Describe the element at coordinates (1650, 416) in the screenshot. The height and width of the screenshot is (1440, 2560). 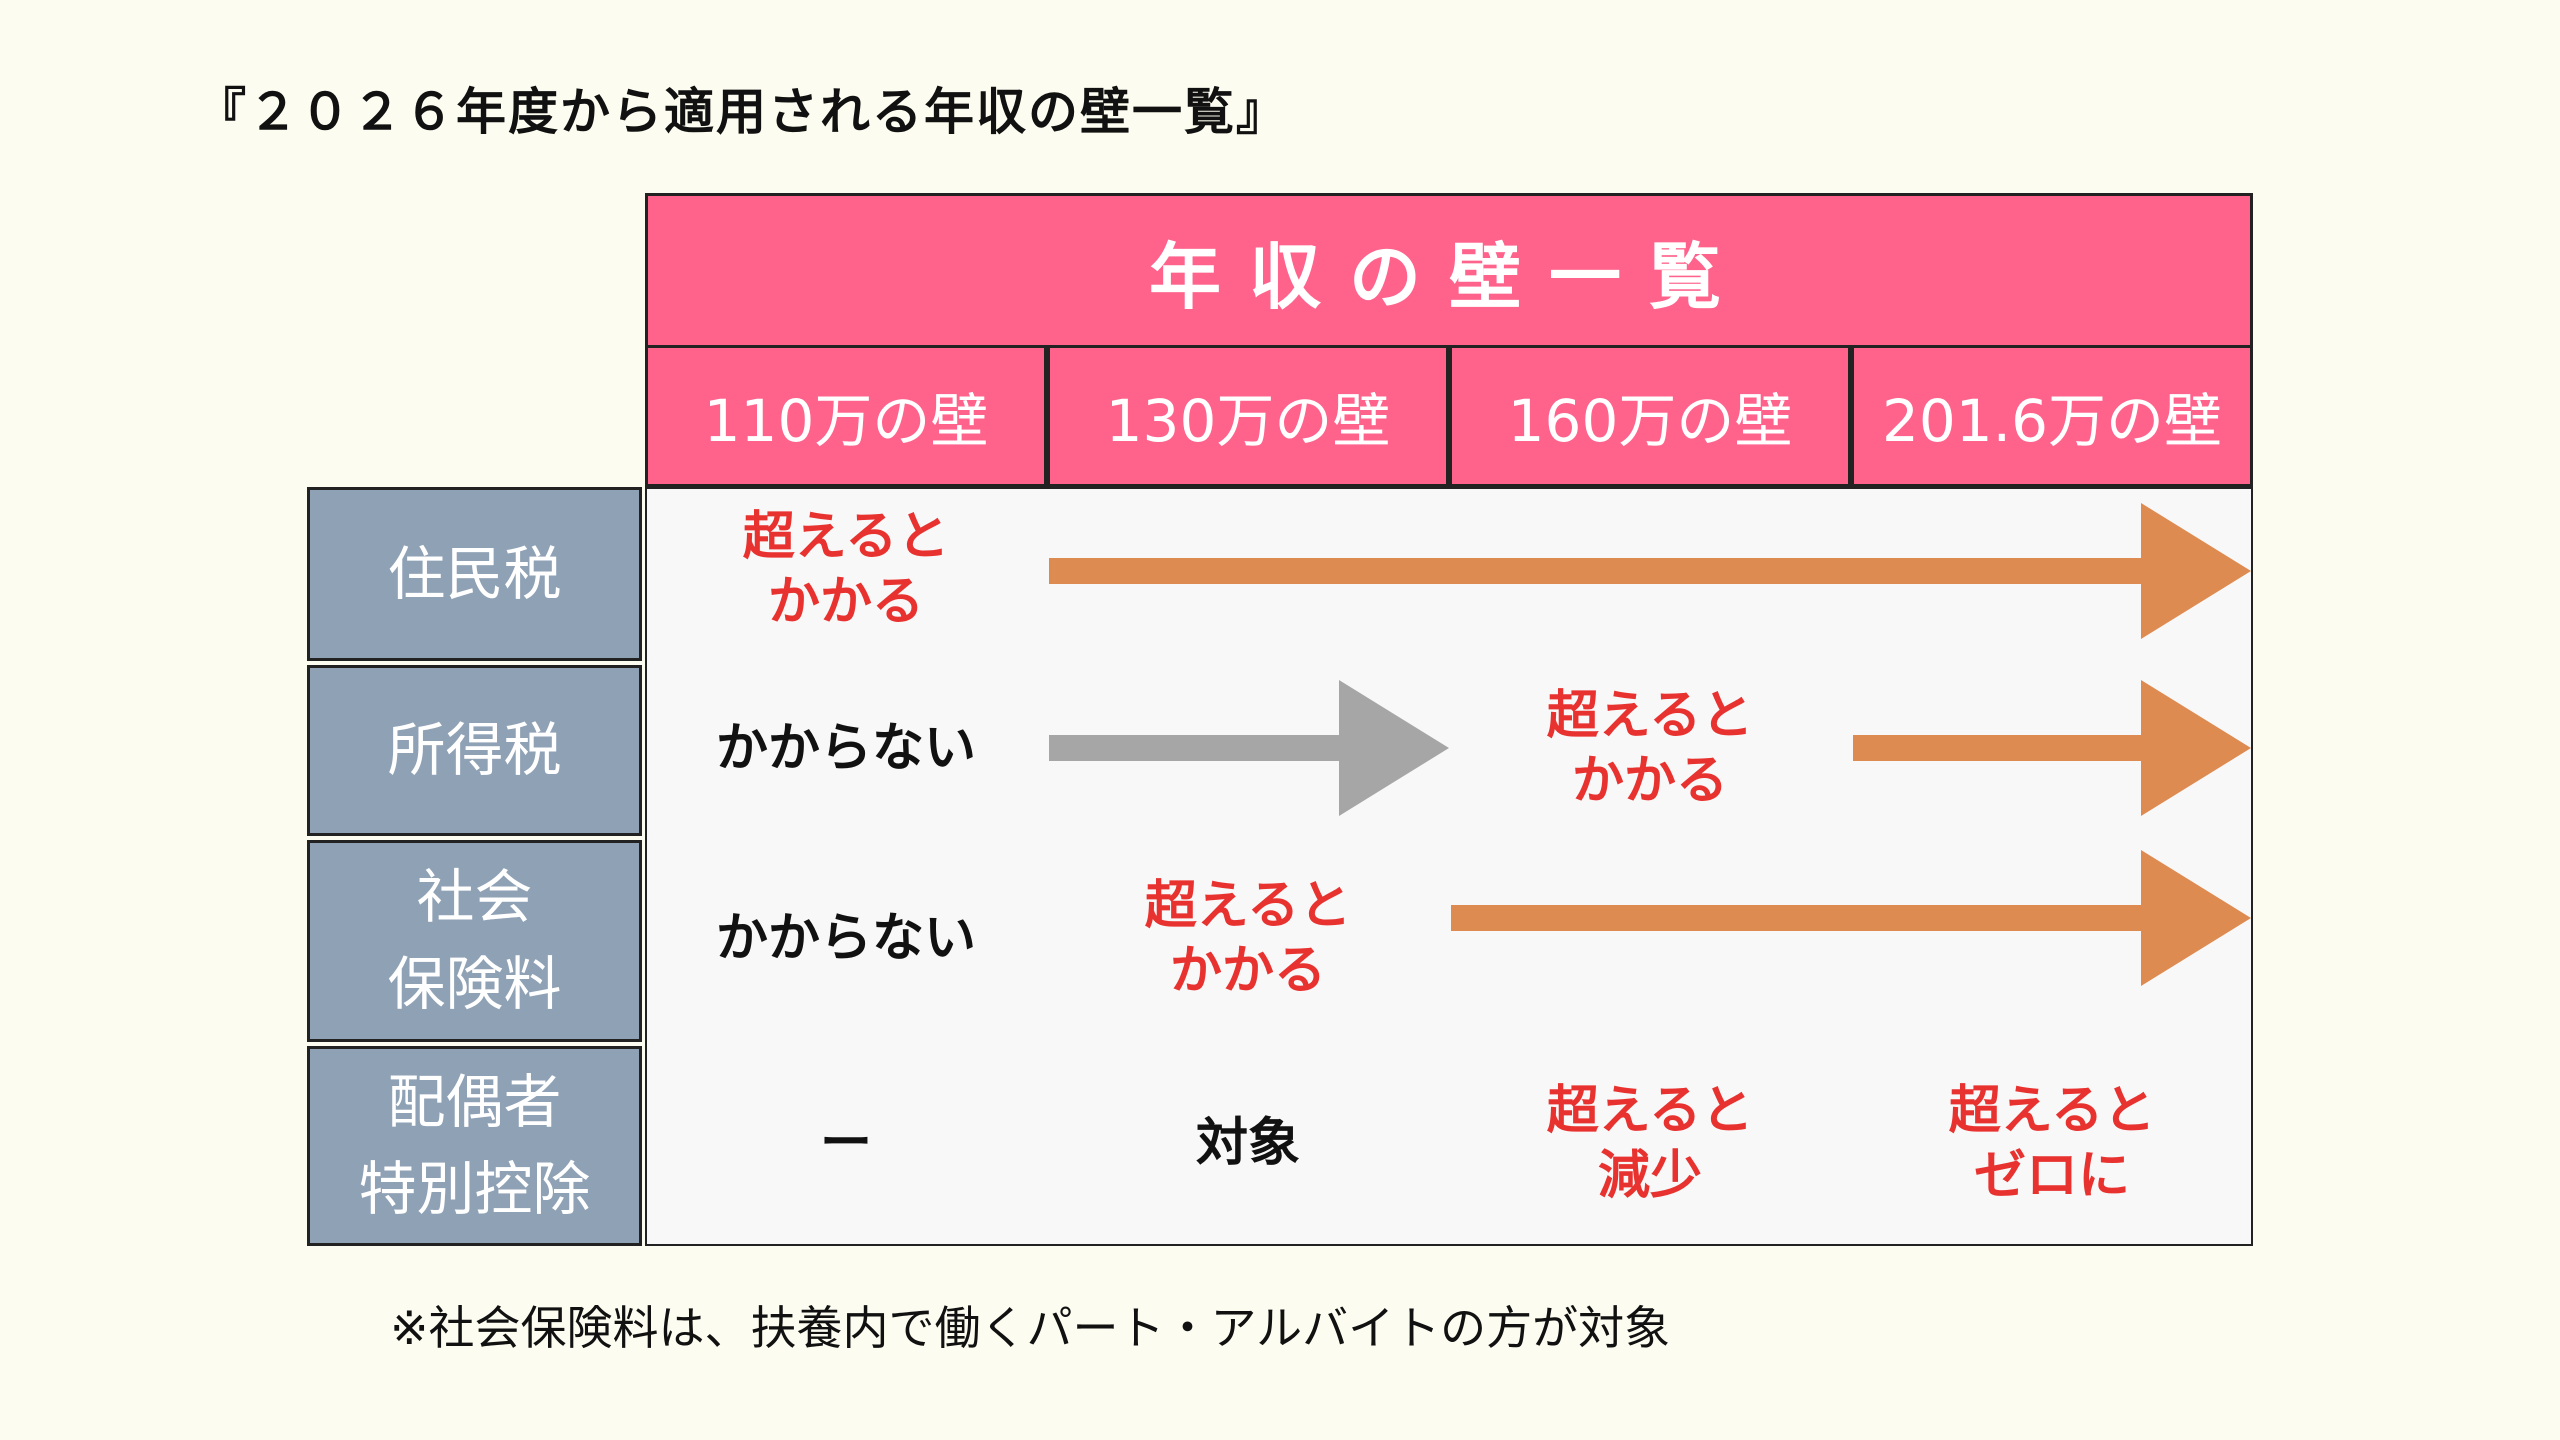
I see `column-header: 160万の壁` at that location.